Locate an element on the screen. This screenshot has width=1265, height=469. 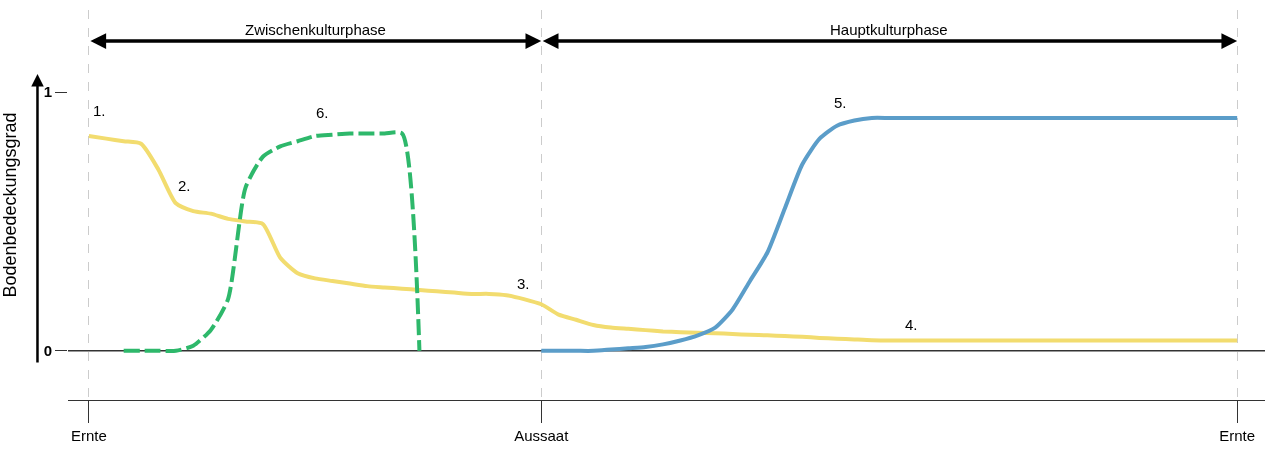
y-tick-label: 1 is located at coordinates (47, 92).